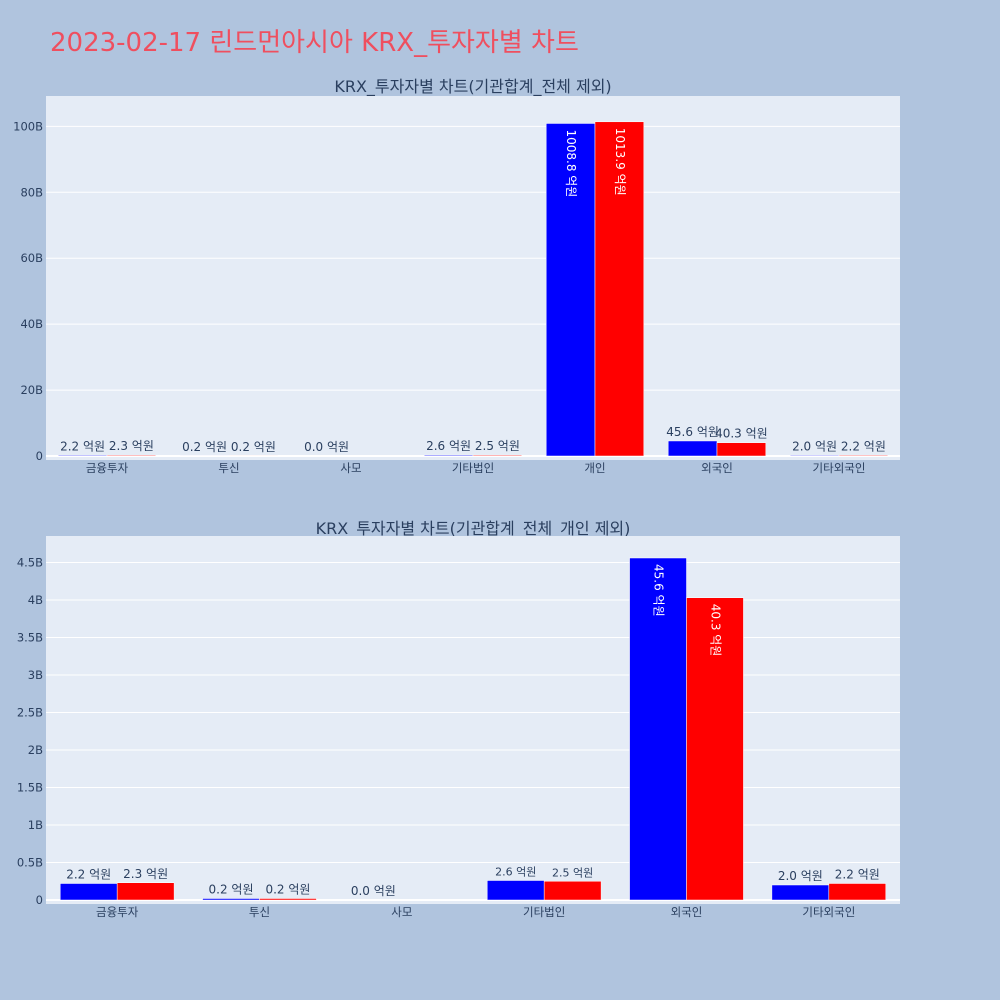  What do you see at coordinates (31, 192) in the screenshot?
I see `y-tick-label: 80B` at bounding box center [31, 192].